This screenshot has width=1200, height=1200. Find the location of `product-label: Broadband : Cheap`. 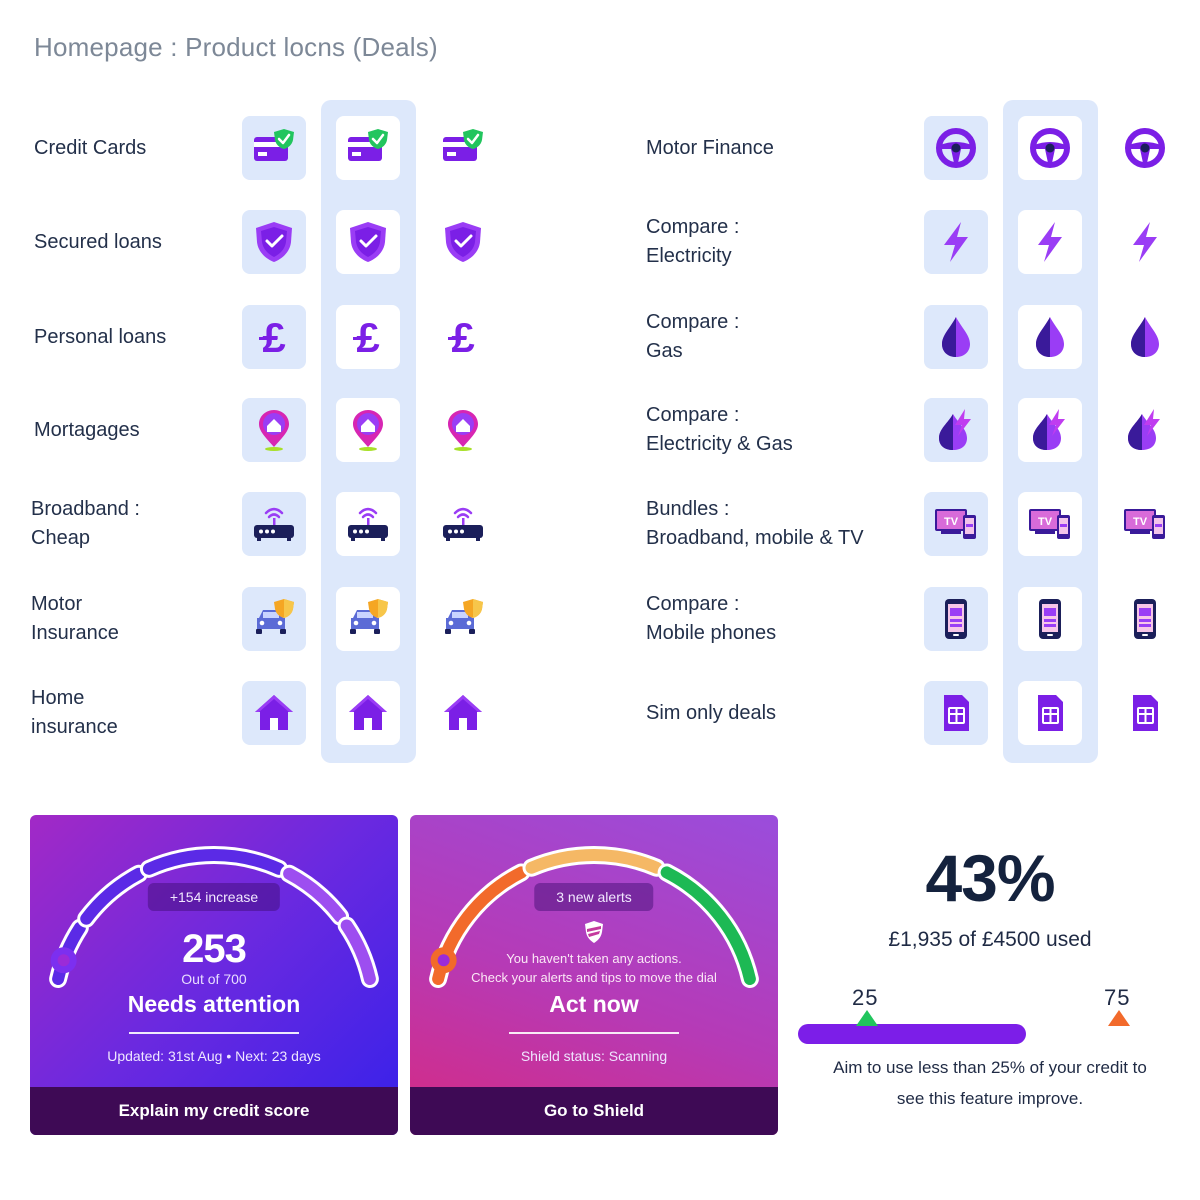

product-label: Broadband : Cheap is located at coordinates (85, 524).